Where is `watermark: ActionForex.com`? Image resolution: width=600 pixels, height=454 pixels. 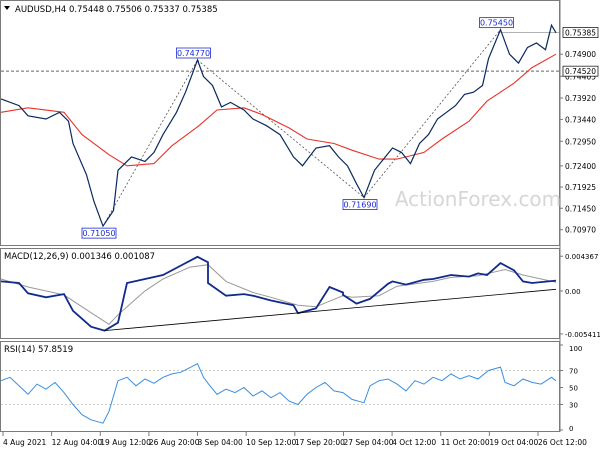 watermark: ActionForex.com is located at coordinates (478, 199).